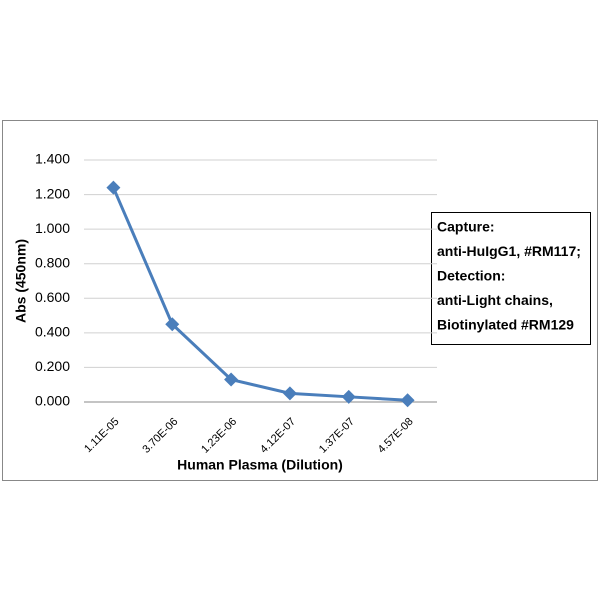 The height and width of the screenshot is (605, 600). What do you see at coordinates (52, 332) in the screenshot?
I see `y-tick-label: 0.400` at bounding box center [52, 332].